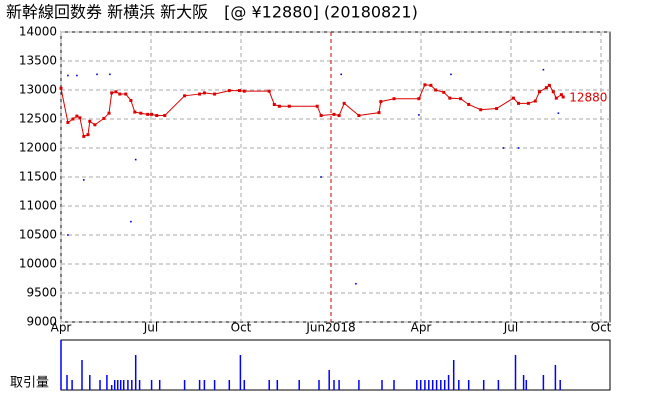 The width and height of the screenshot is (647, 401). What do you see at coordinates (38, 206) in the screenshot?
I see `y-tick-label: 11000` at bounding box center [38, 206].